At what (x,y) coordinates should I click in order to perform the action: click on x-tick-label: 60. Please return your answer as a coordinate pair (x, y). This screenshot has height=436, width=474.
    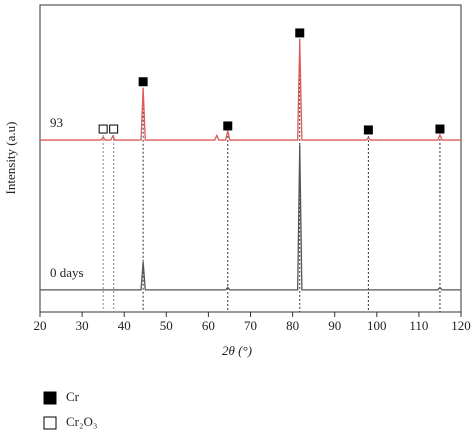
    Looking at the image, I should click on (208, 325).